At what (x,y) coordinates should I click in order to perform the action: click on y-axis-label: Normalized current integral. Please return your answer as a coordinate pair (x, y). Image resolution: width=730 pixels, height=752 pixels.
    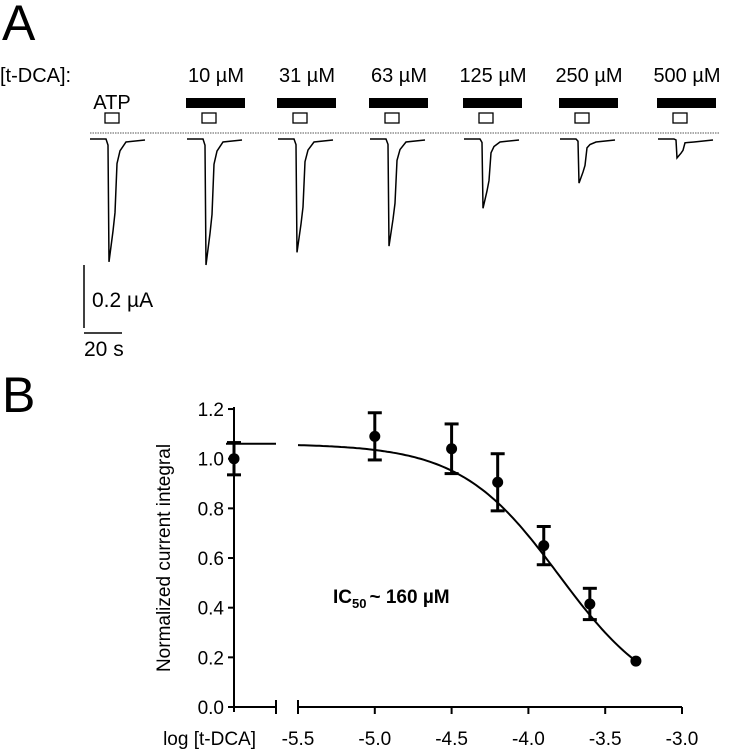
    Looking at the image, I should click on (164, 558).